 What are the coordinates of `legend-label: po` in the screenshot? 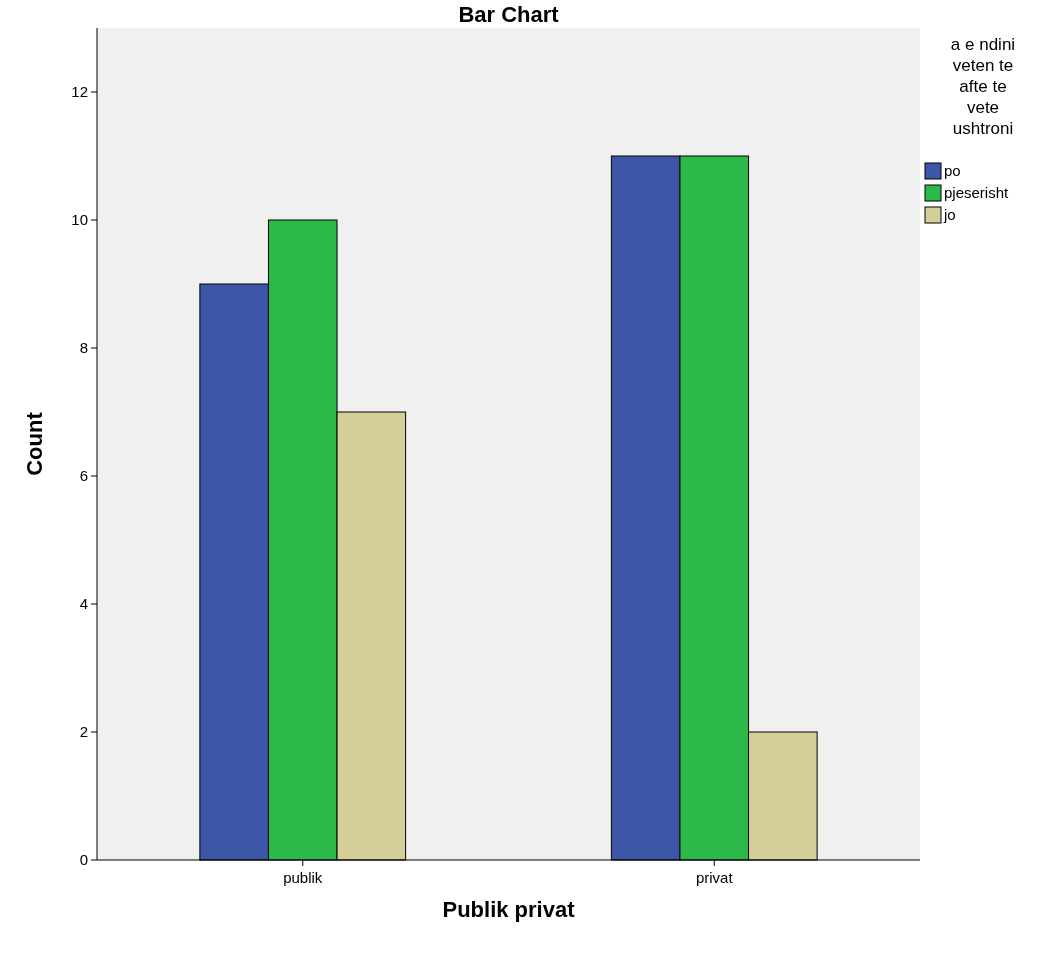 It's located at (952, 171).